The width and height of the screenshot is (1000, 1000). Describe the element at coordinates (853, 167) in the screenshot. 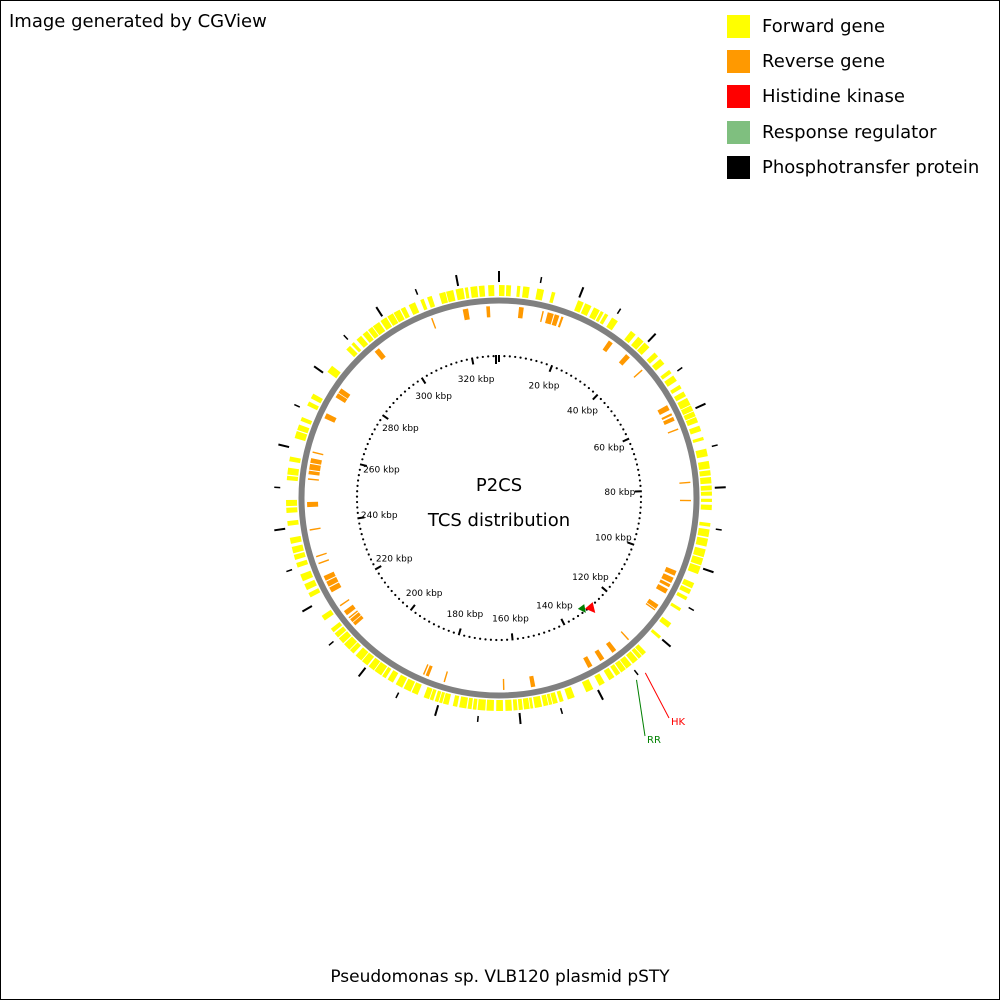

I see `legend-item-phosphotransfer-protein: Phosphotransfer protein` at that location.